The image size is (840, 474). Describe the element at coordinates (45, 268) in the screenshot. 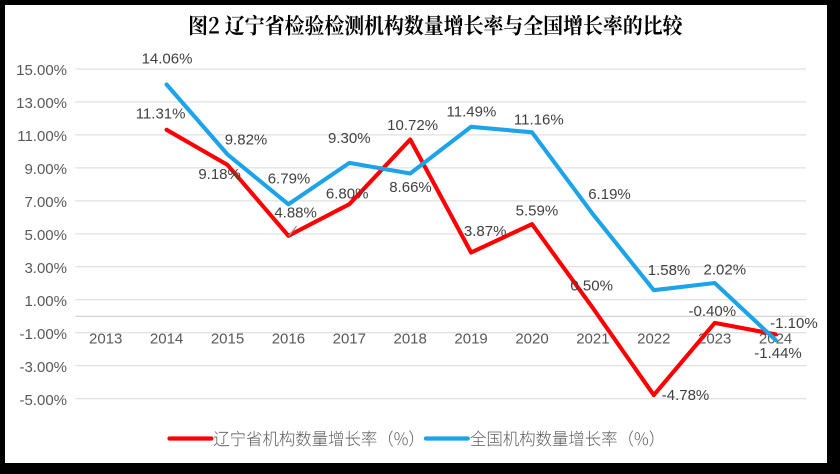

I see `svg-text: 3.00%` at that location.